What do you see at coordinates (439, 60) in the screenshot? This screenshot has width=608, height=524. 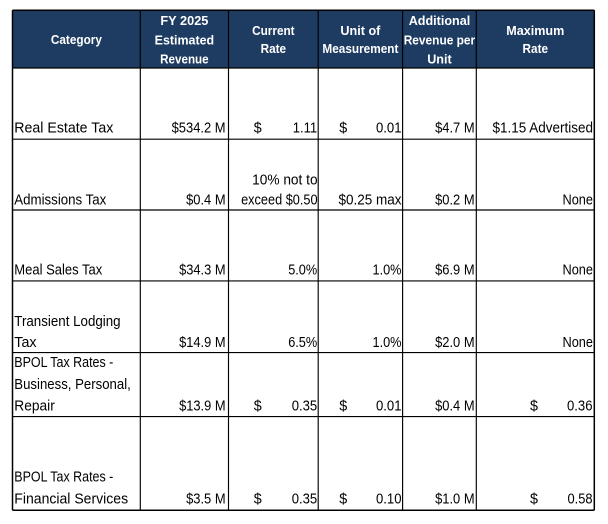 I see `svg-text: Unit` at bounding box center [439, 60].